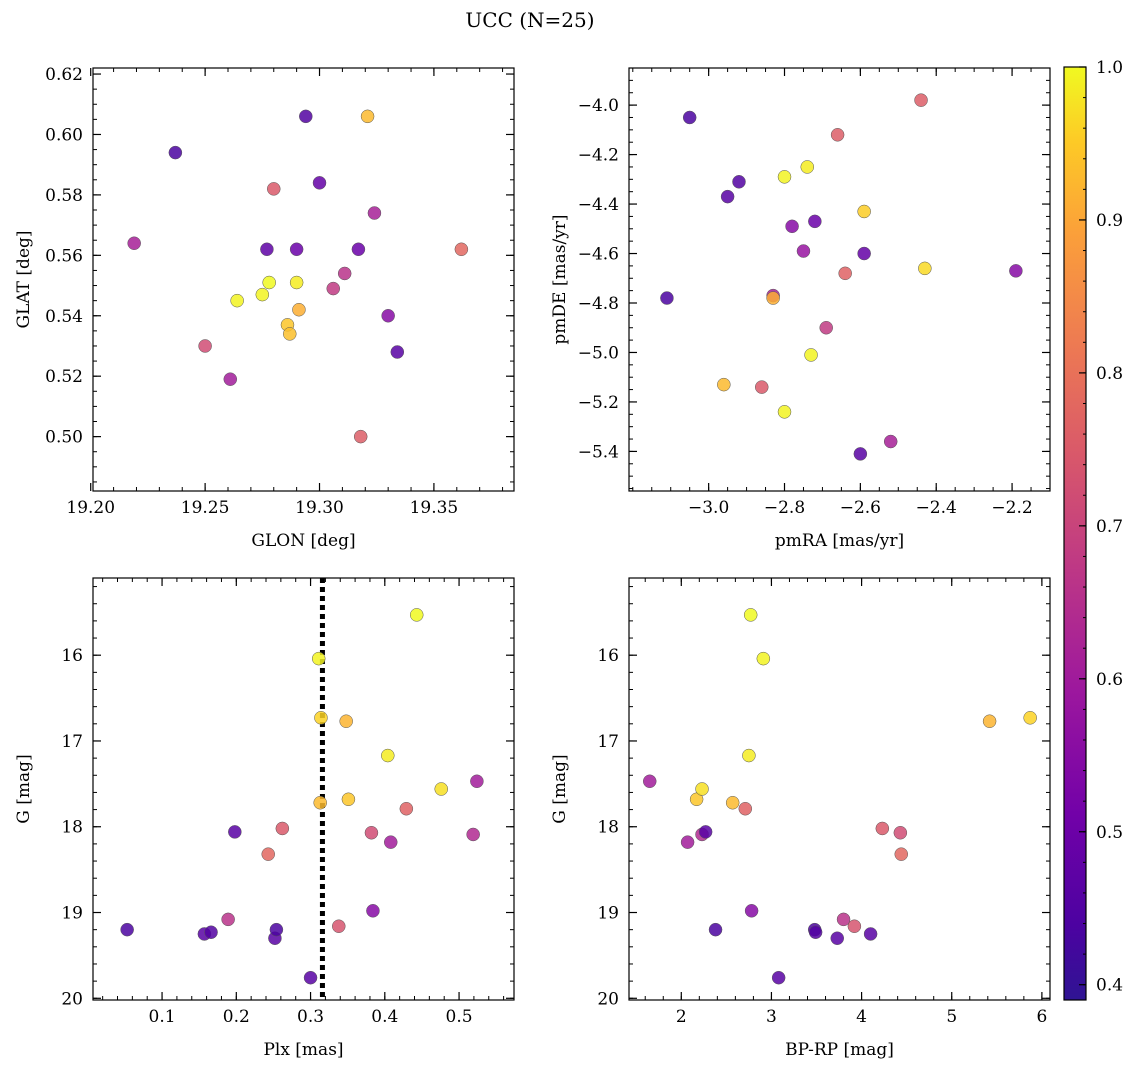 Image resolution: width=1136 pixels, height=1067 pixels. I want to click on colorbar-tick-label: 0.4, so click(1109, 986).